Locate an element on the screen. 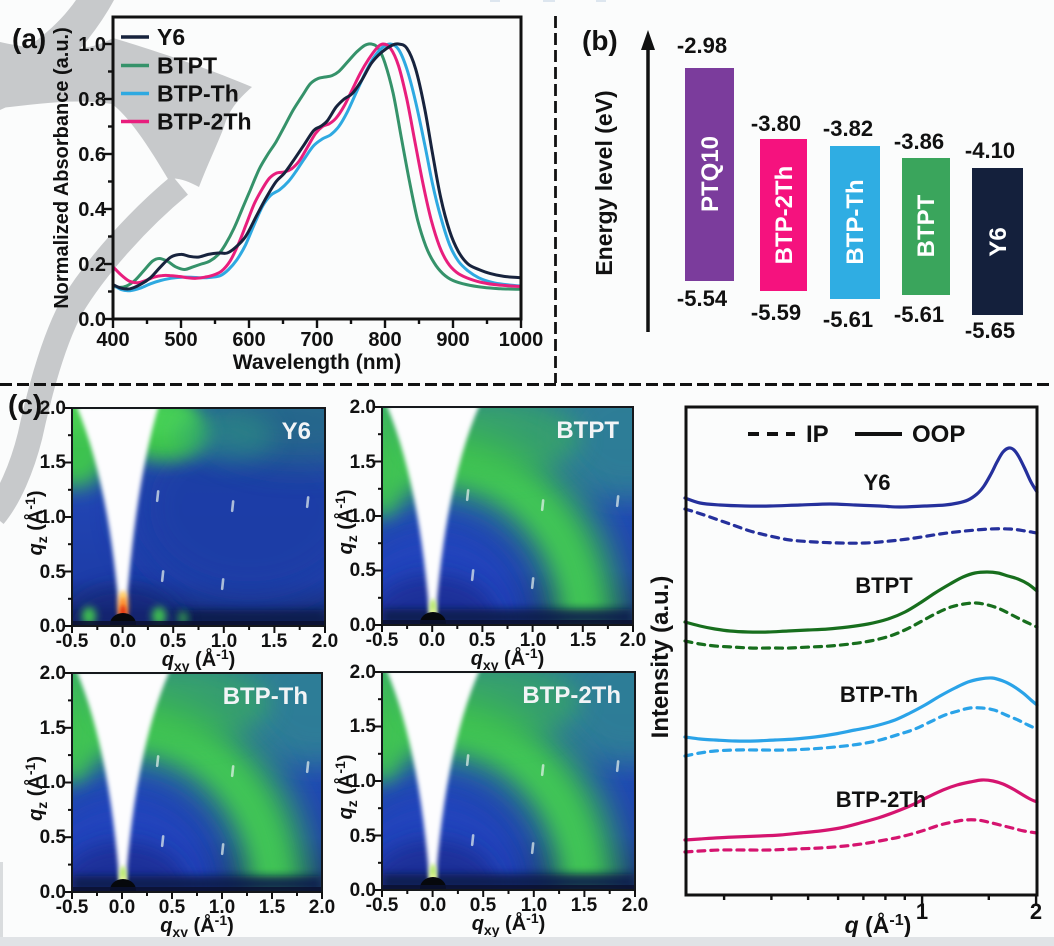  svg-text: 0.2 is located at coordinates (92, 265).